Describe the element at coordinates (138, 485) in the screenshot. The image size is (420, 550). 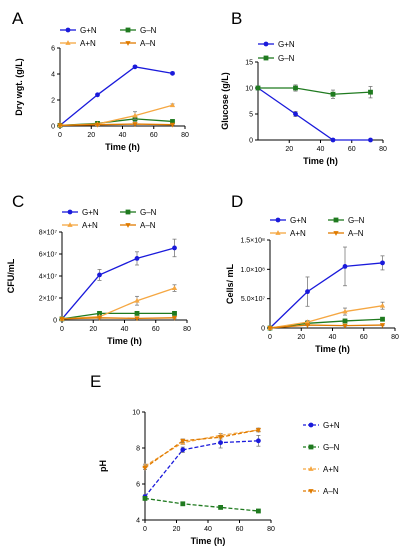
I see `y-tick-label: 6` at that location.